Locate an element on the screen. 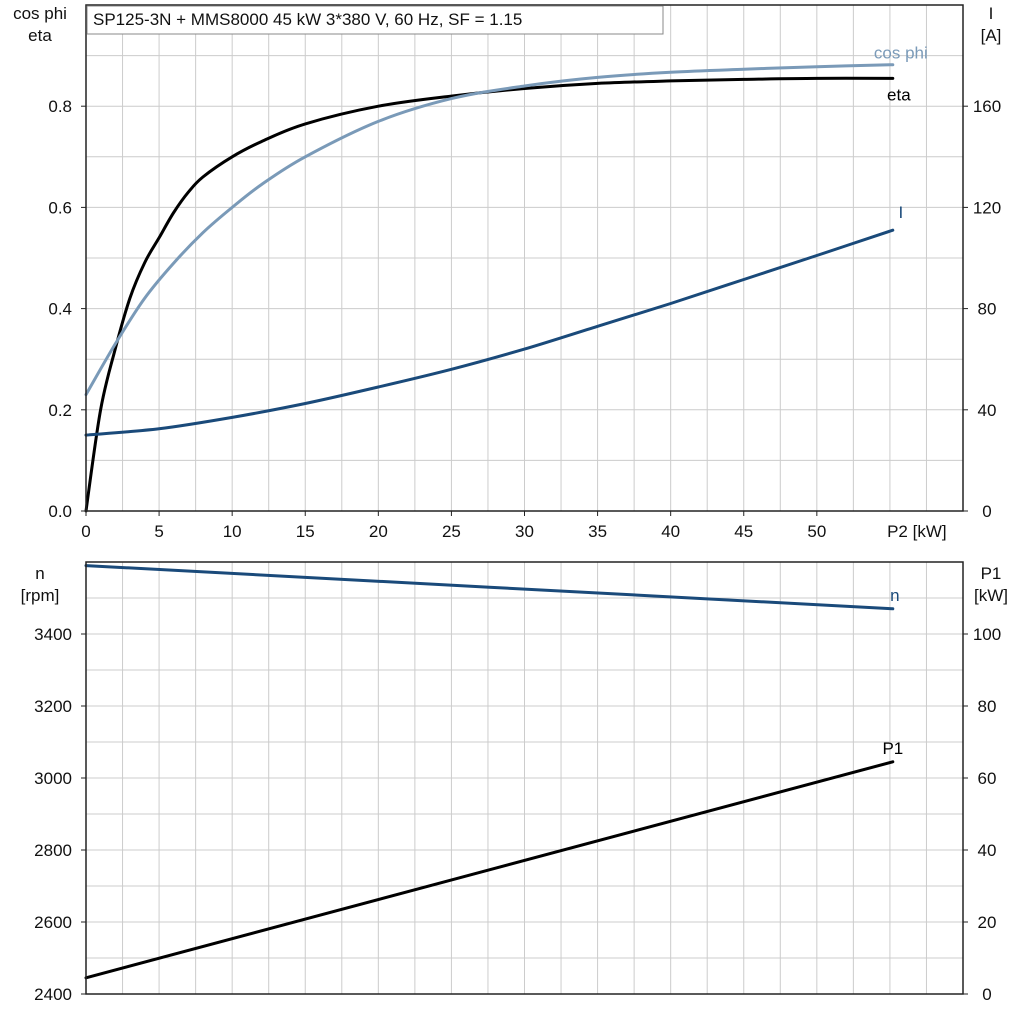 The image size is (1024, 1024). bottom-left-tick-label: 3000 is located at coordinates (53, 778).